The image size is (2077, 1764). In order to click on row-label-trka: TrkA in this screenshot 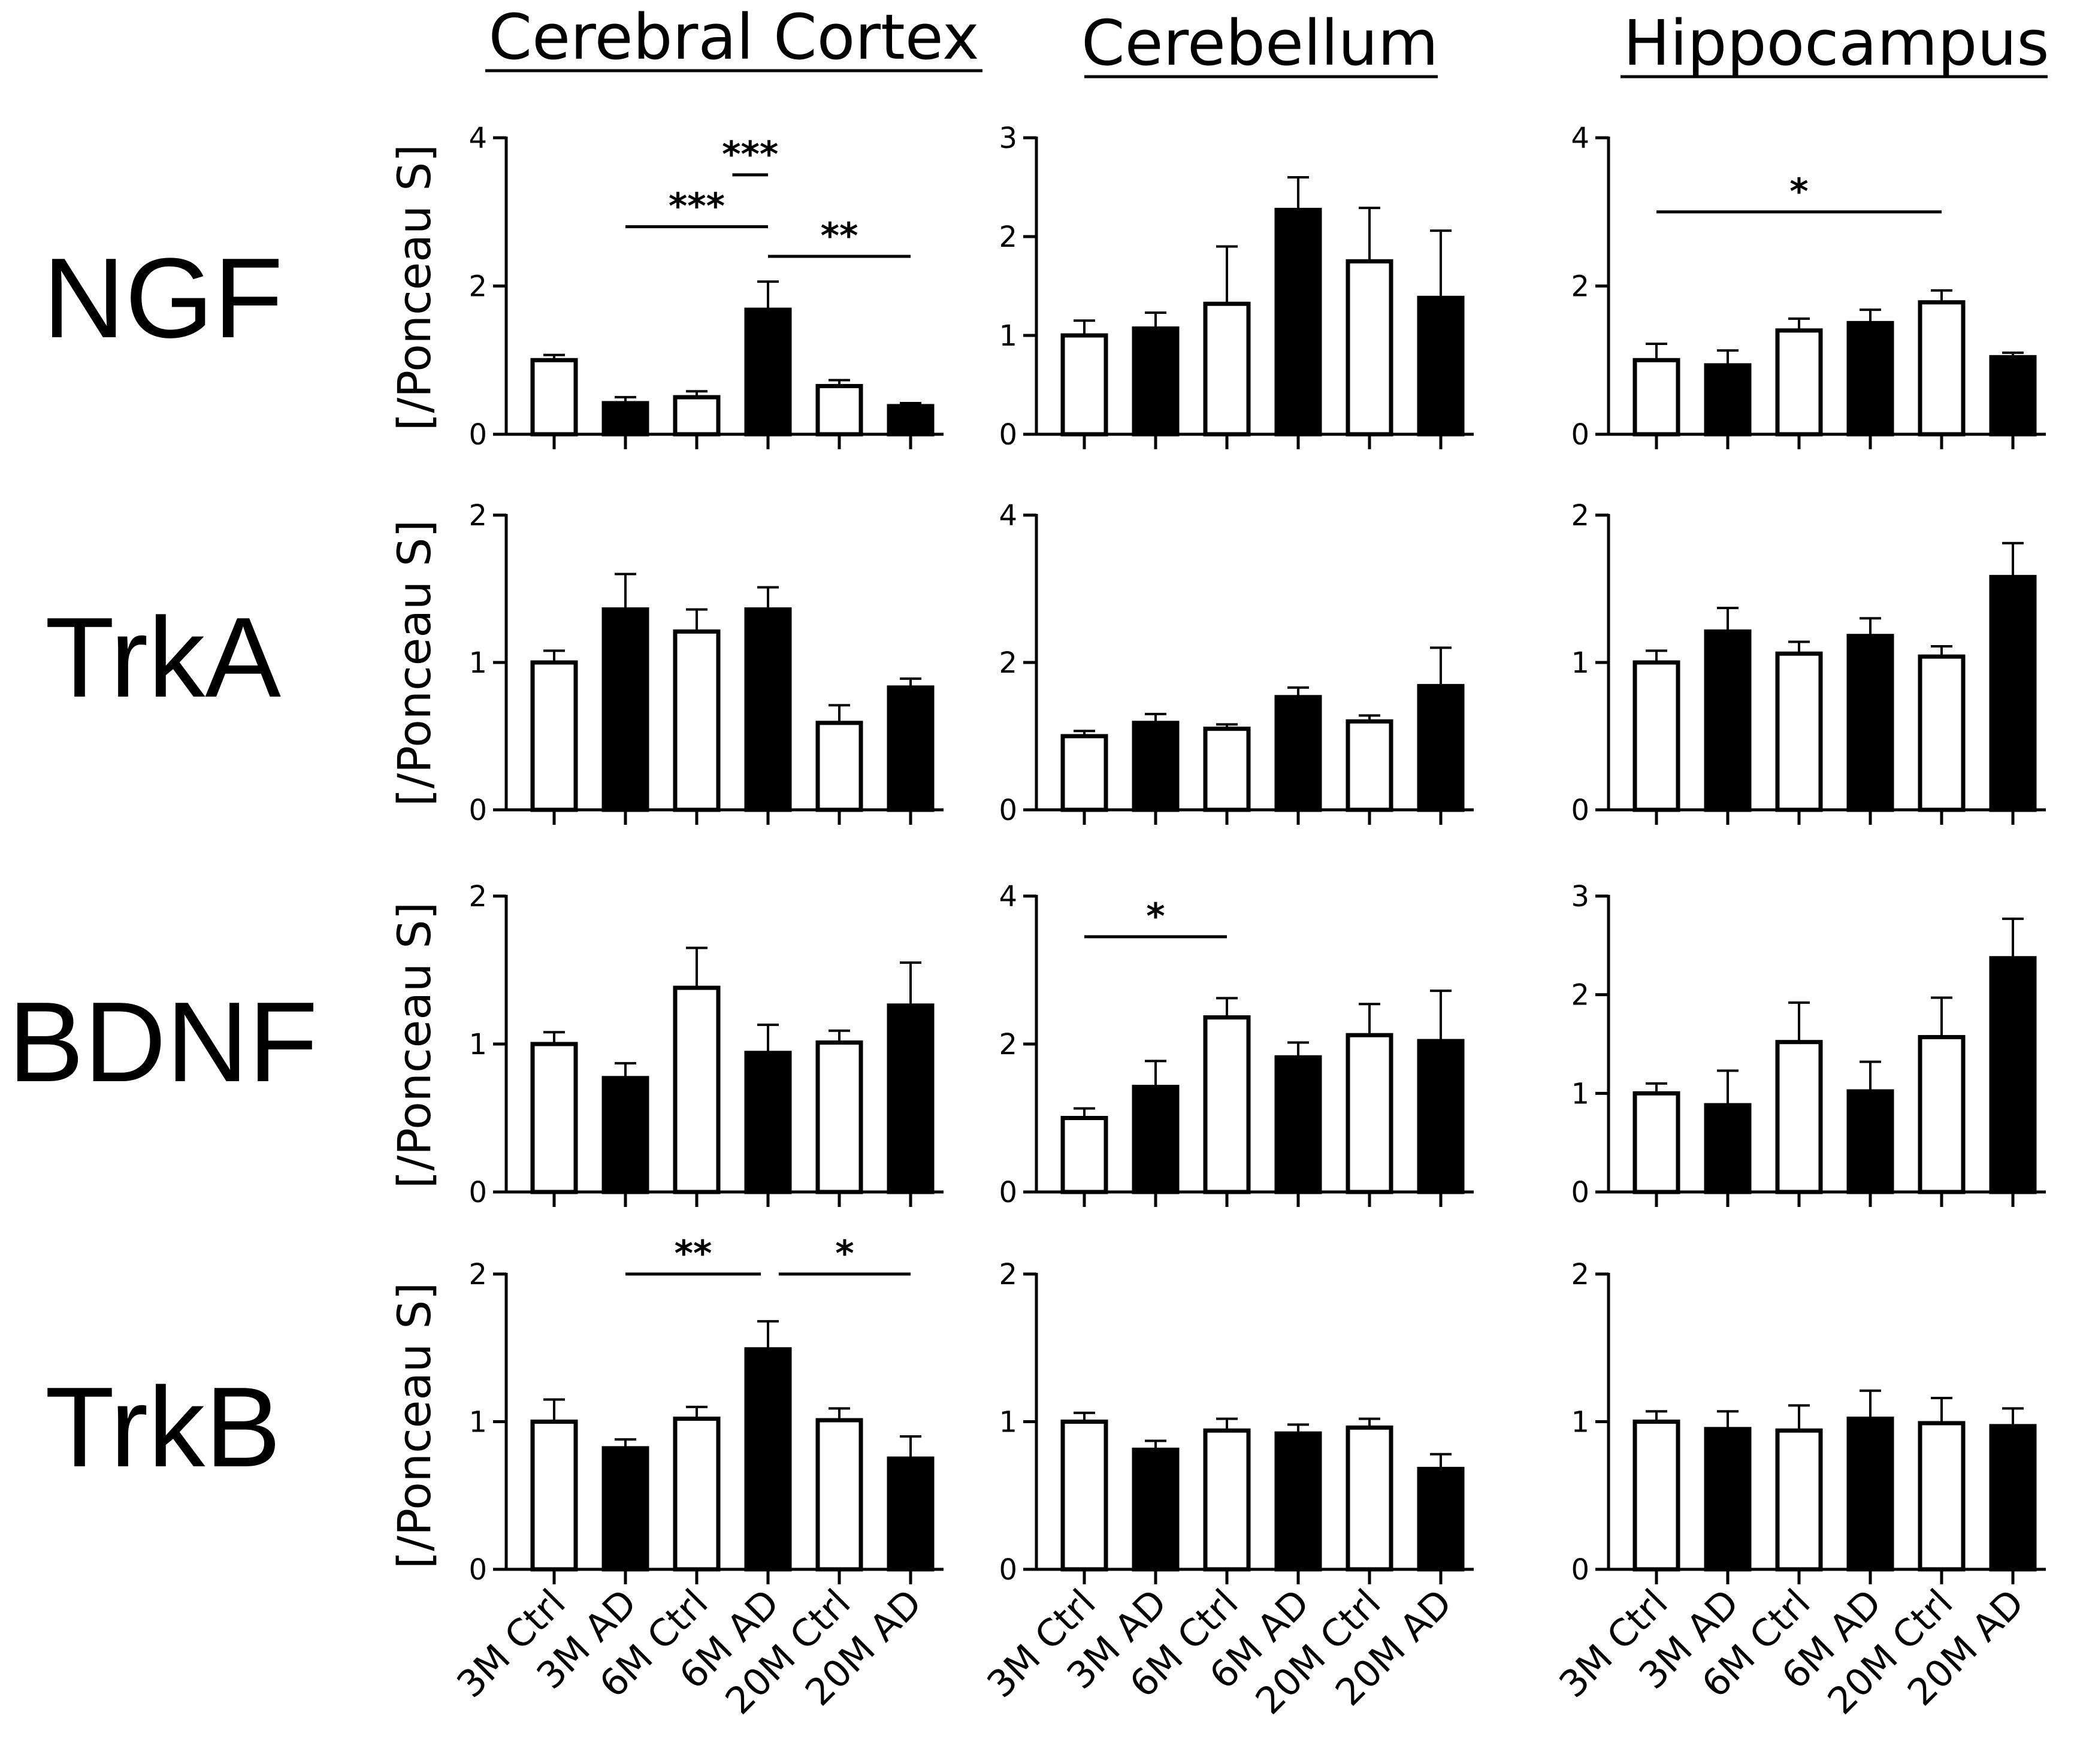, I will do `click(163, 657)`.